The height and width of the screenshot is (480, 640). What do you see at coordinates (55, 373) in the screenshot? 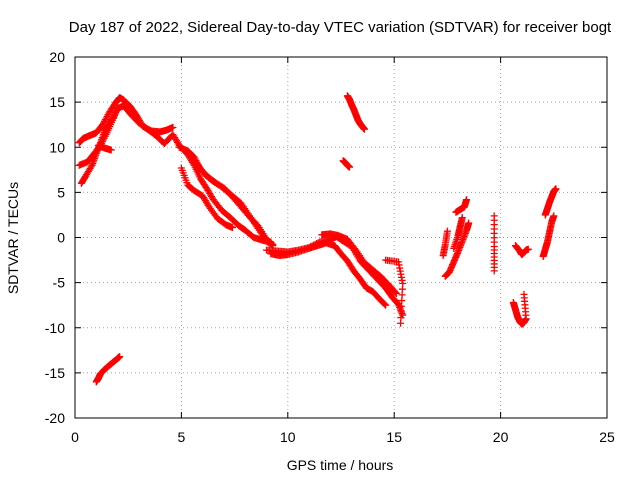
I see `y-tick-label: -15` at bounding box center [55, 373].